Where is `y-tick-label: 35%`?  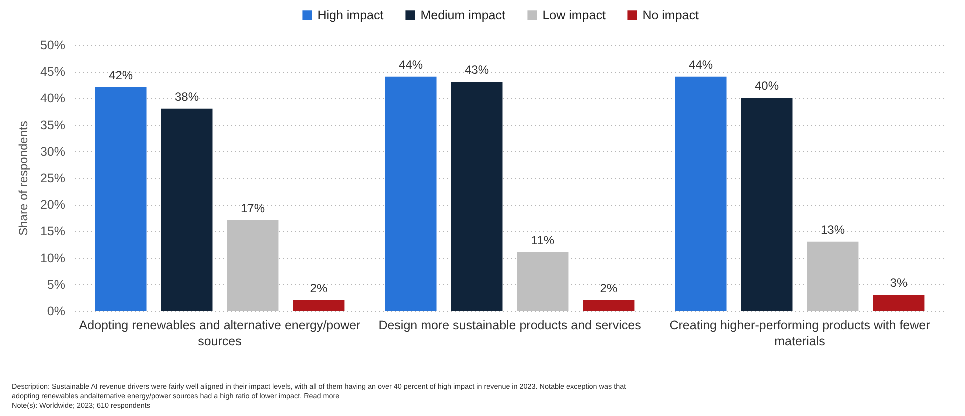
y-tick-label: 35% is located at coordinates (53, 125).